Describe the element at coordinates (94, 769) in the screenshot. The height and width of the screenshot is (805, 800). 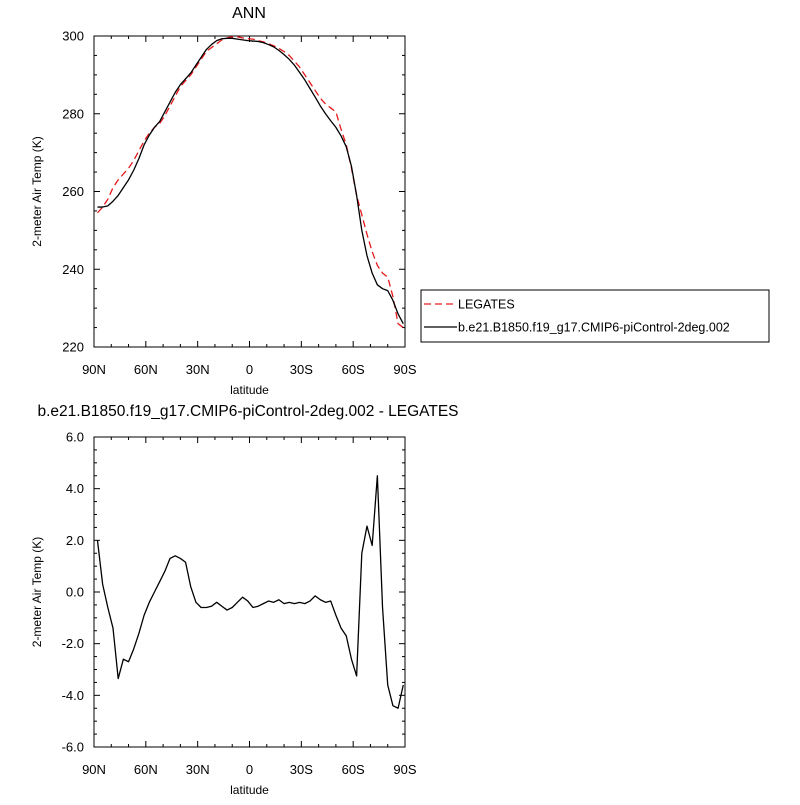
I see `chart-2-x-tick-label: 90N` at that location.